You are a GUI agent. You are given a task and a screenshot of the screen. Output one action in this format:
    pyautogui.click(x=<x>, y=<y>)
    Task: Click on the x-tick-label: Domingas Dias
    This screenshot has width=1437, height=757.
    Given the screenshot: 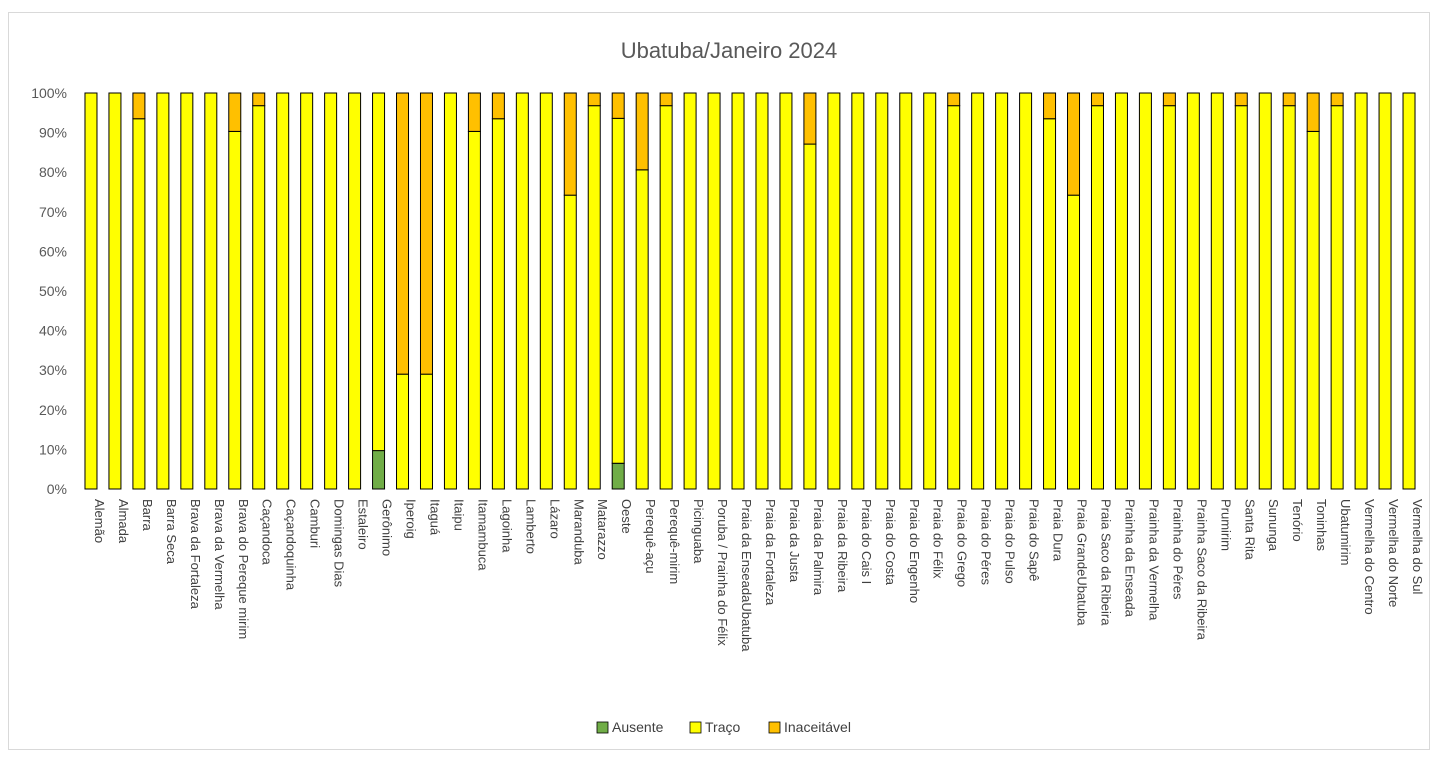 What is the action you would take?
    pyautogui.click(x=339, y=543)
    